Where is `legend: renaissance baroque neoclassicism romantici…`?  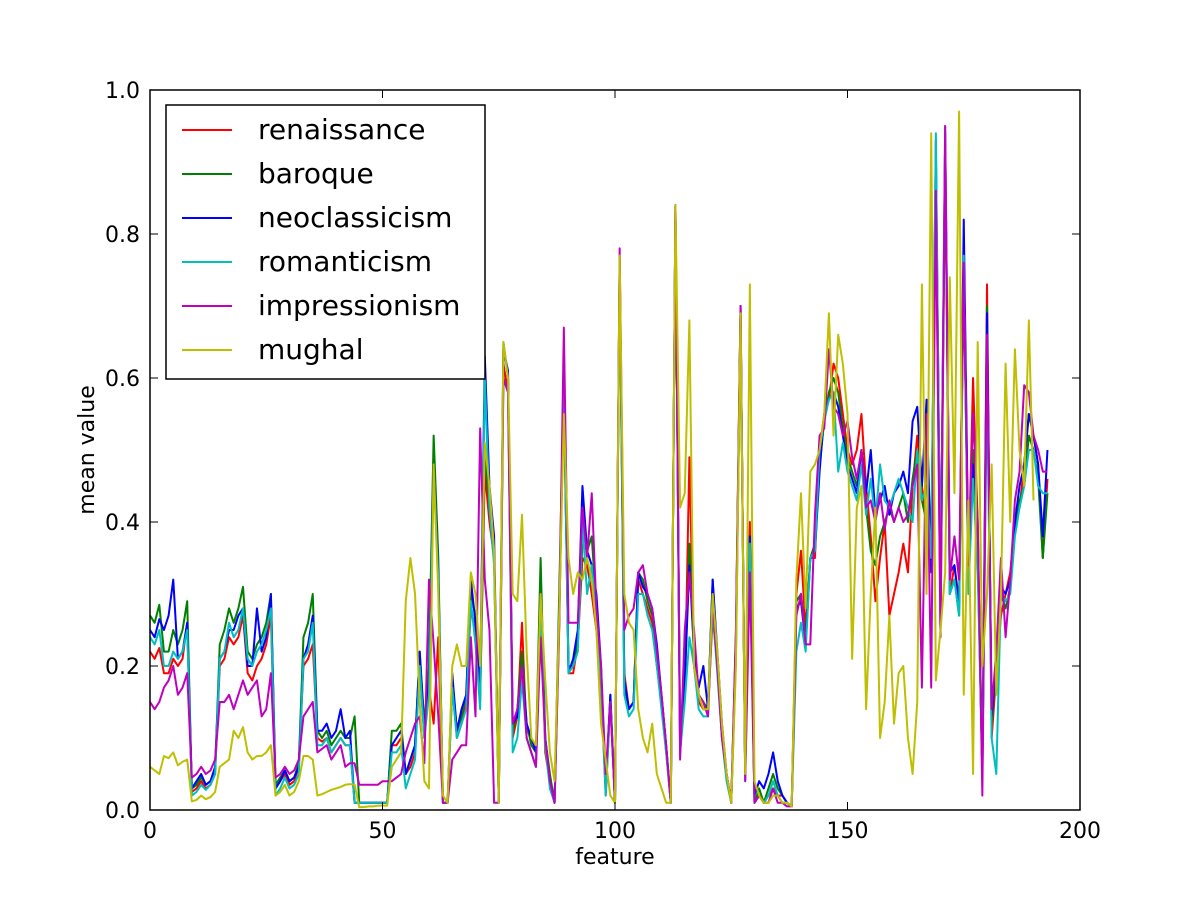 legend: renaissance baroque neoclassicism romantici… is located at coordinates (325, 242).